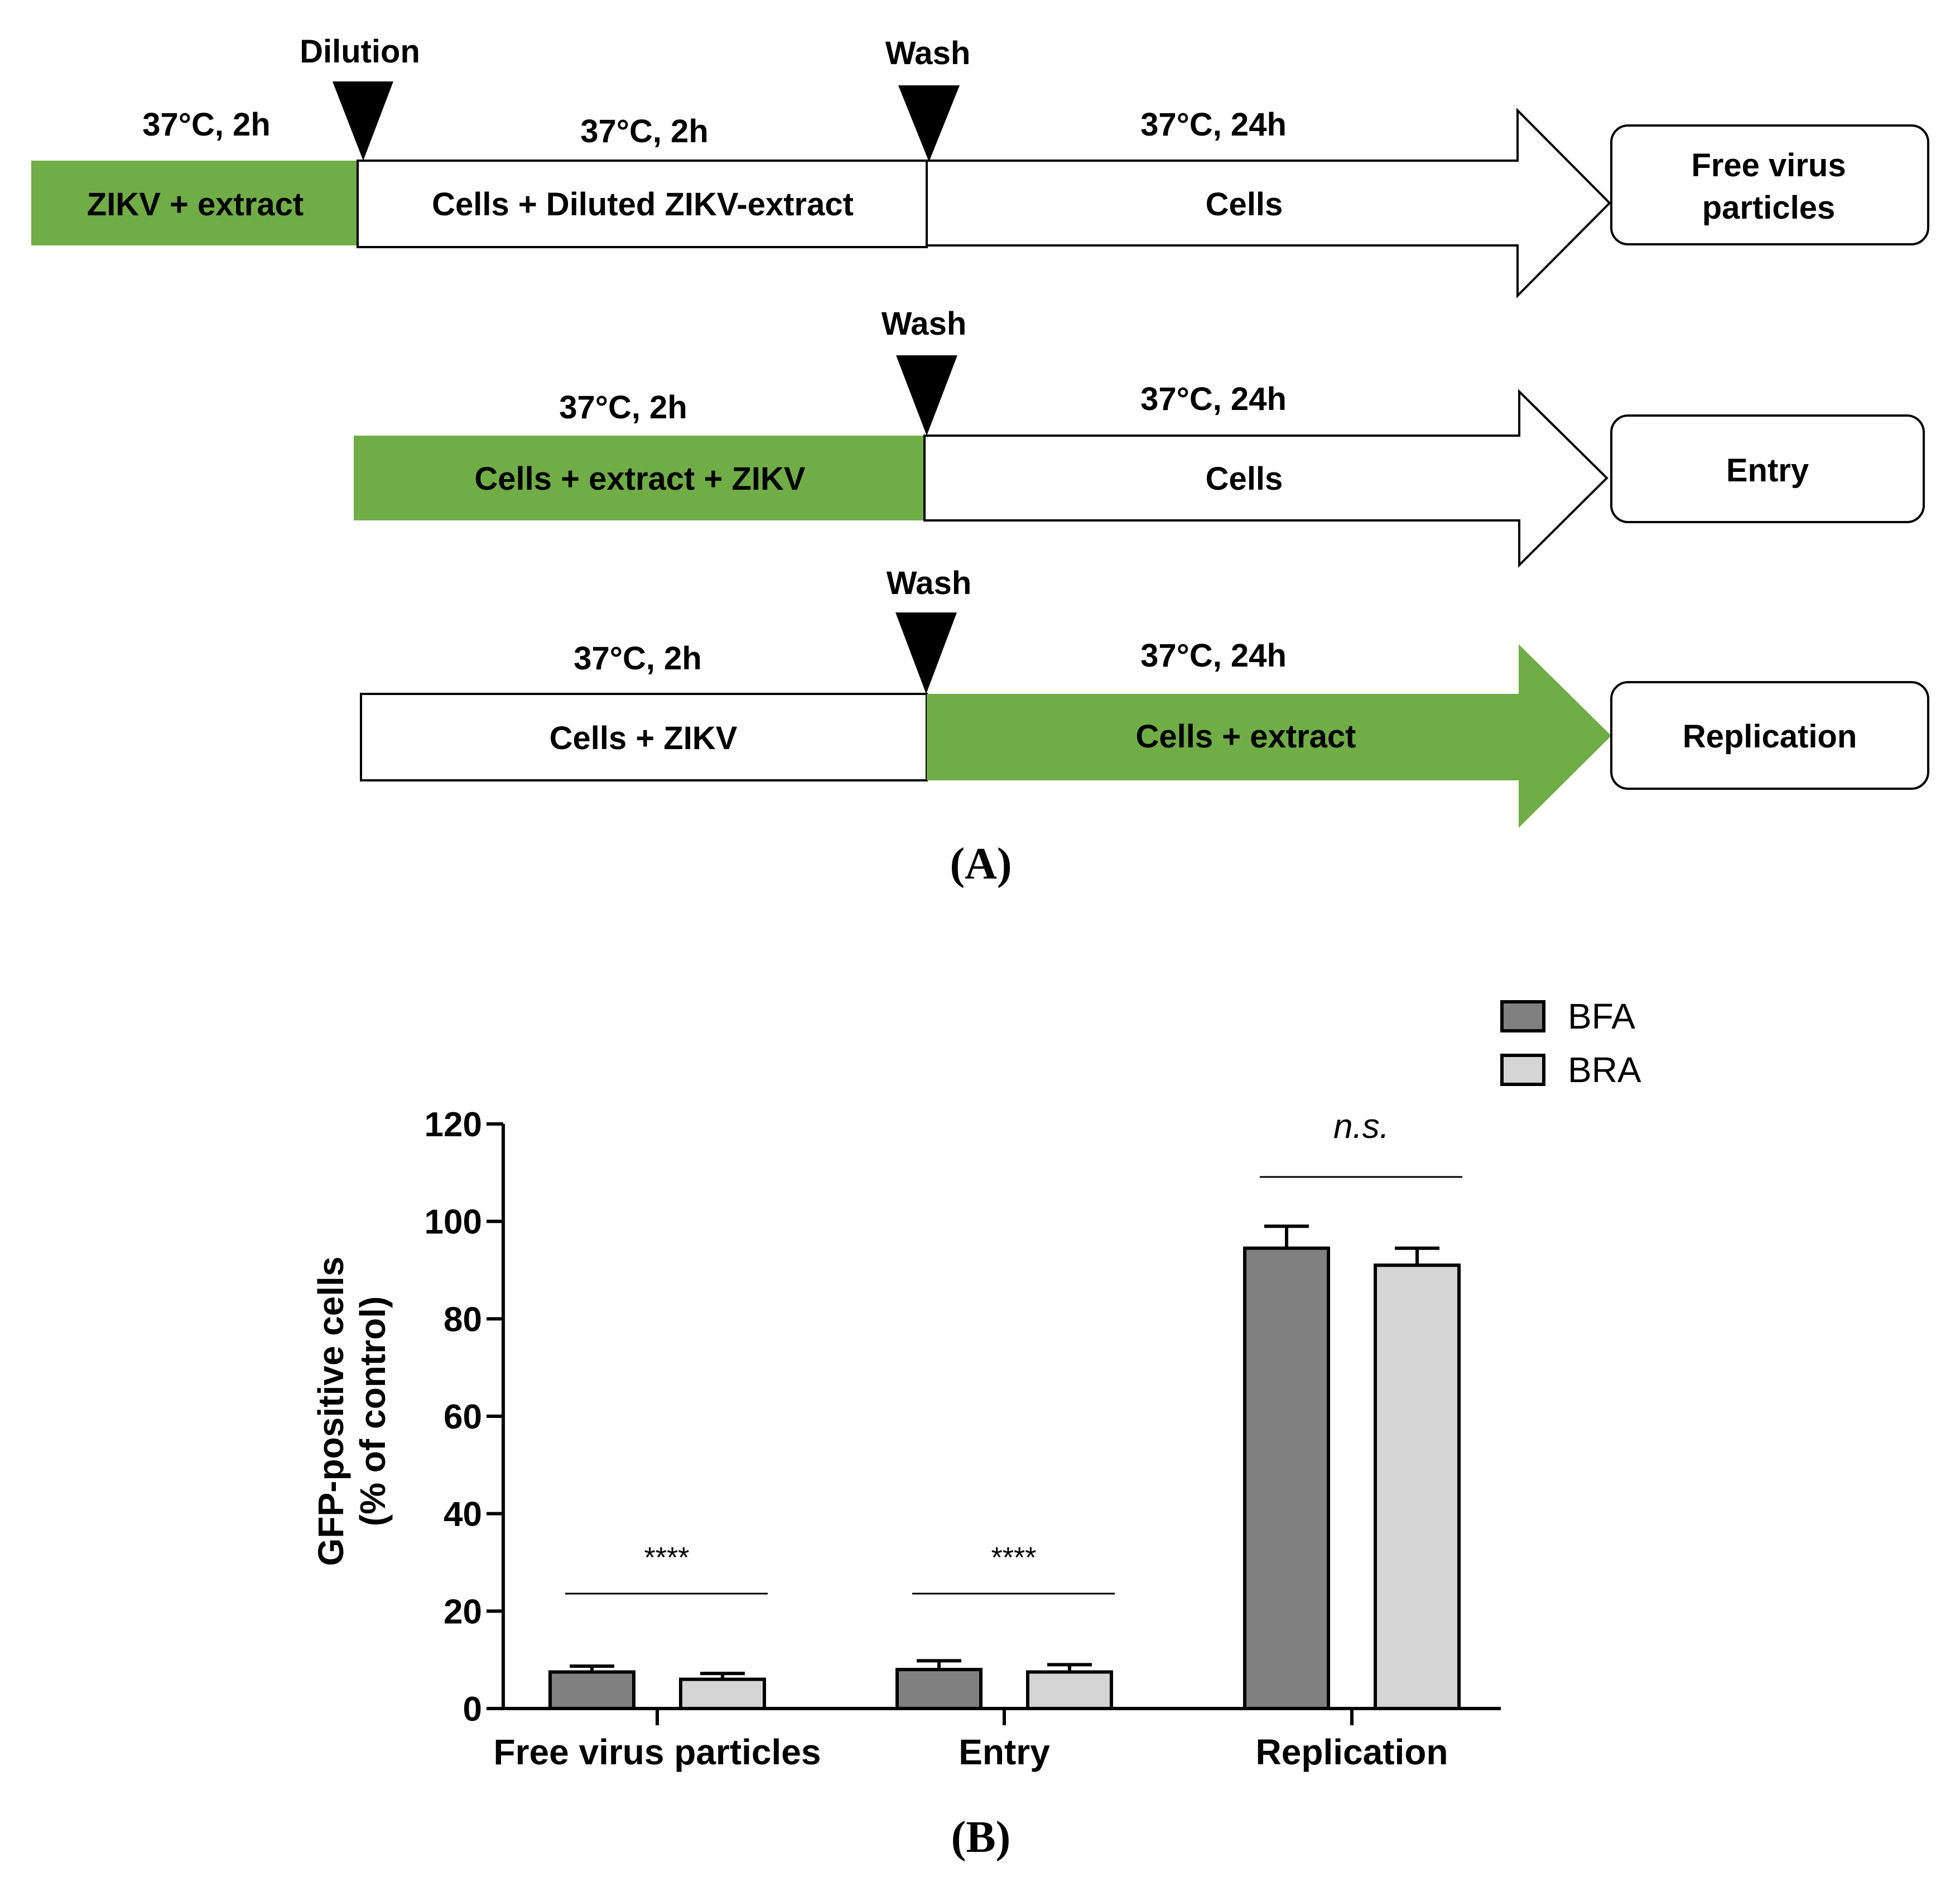 The height and width of the screenshot is (1882, 1960). What do you see at coordinates (1244, 204) in the screenshot?
I see `row1-seg3-text: Cells` at bounding box center [1244, 204].